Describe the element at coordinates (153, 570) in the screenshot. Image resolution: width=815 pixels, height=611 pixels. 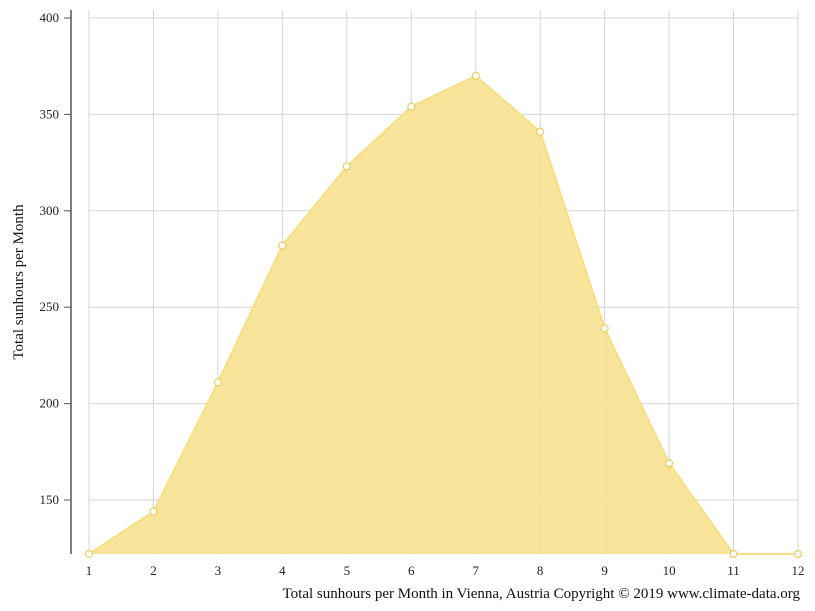
I see `x-tick-label-2: 2` at that location.